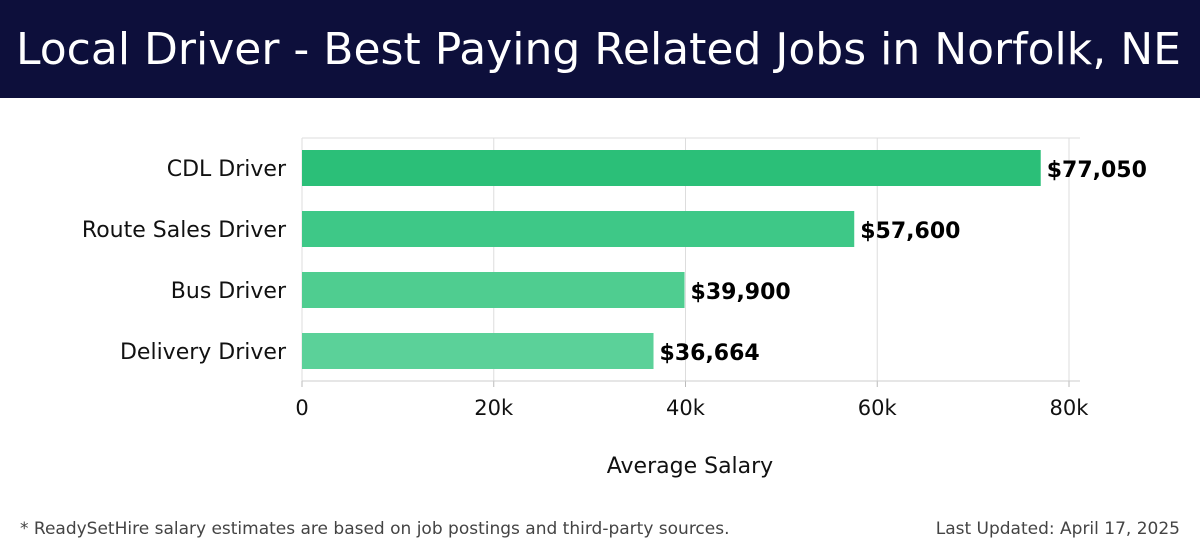 This screenshot has height=558, width=1200. I want to click on x-axis-title: Average Salary, so click(690, 466).